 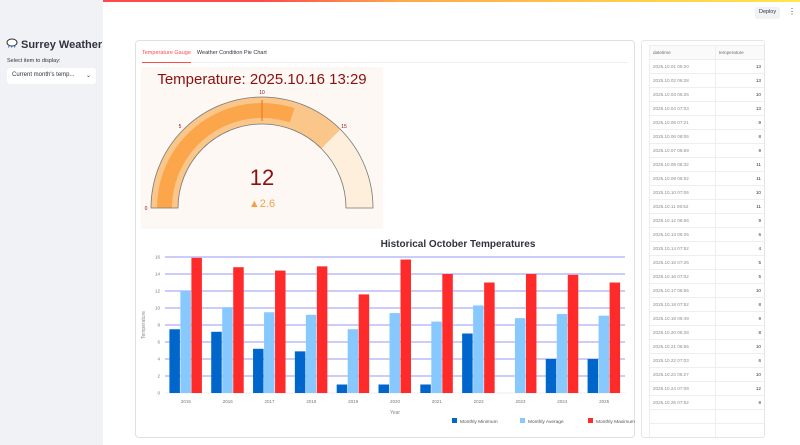 What do you see at coordinates (706, 234) in the screenshot?
I see `table-row: 2025.10.13 06:26 6` at bounding box center [706, 234].